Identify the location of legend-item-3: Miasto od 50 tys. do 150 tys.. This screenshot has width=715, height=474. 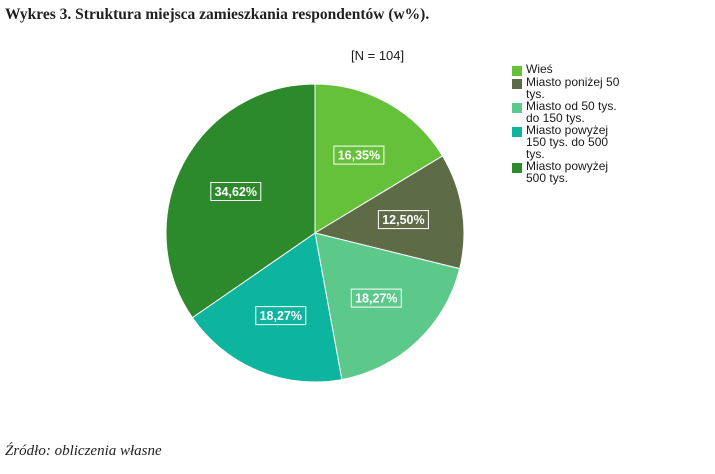
(587, 112).